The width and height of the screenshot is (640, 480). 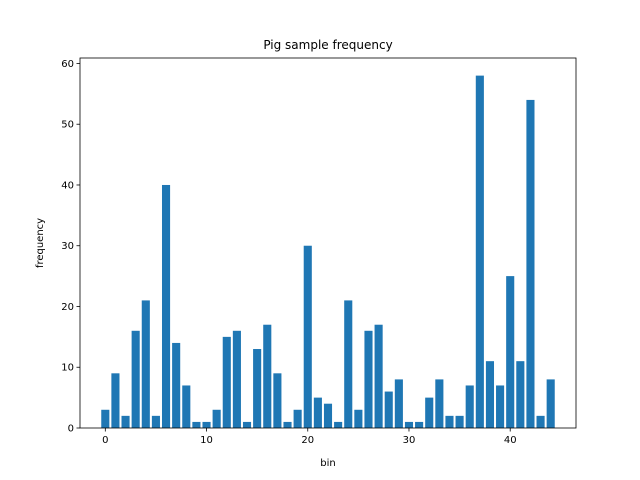 What do you see at coordinates (40, 243) in the screenshot?
I see `y-axis-label: frequency` at bounding box center [40, 243].